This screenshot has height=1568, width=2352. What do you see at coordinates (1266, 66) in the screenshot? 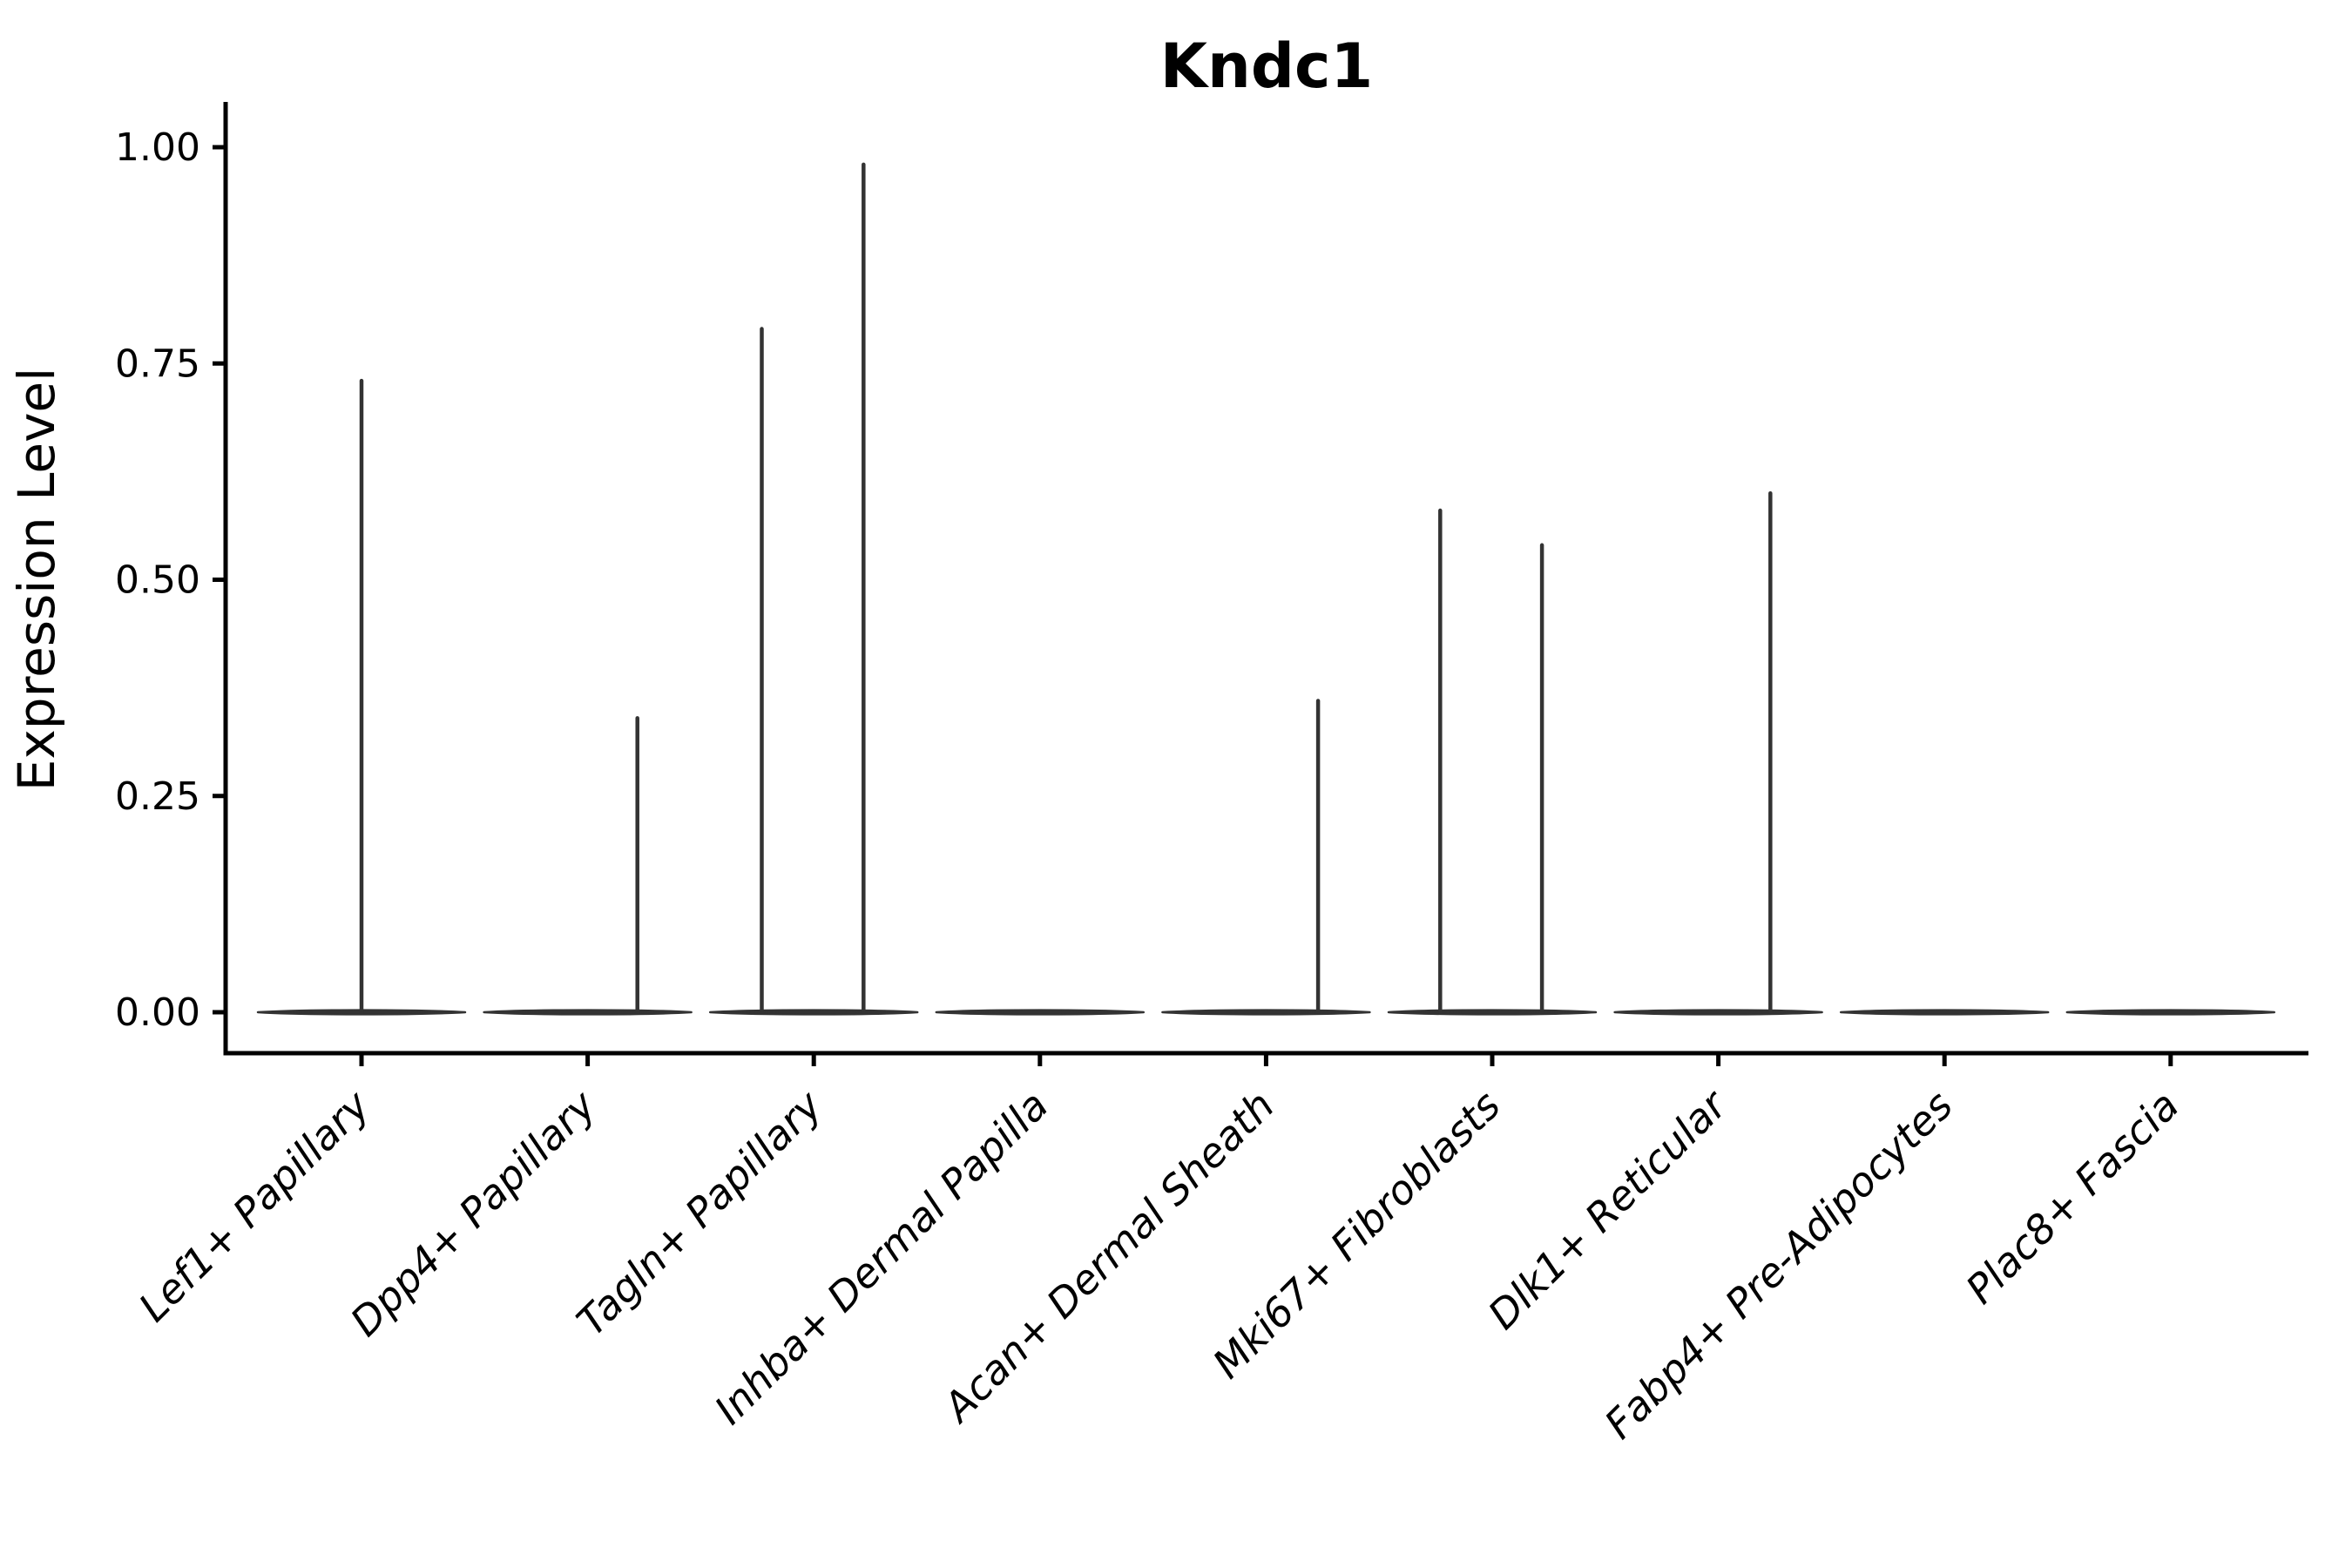
I see `chart-title: Kndc1` at bounding box center [1266, 66].